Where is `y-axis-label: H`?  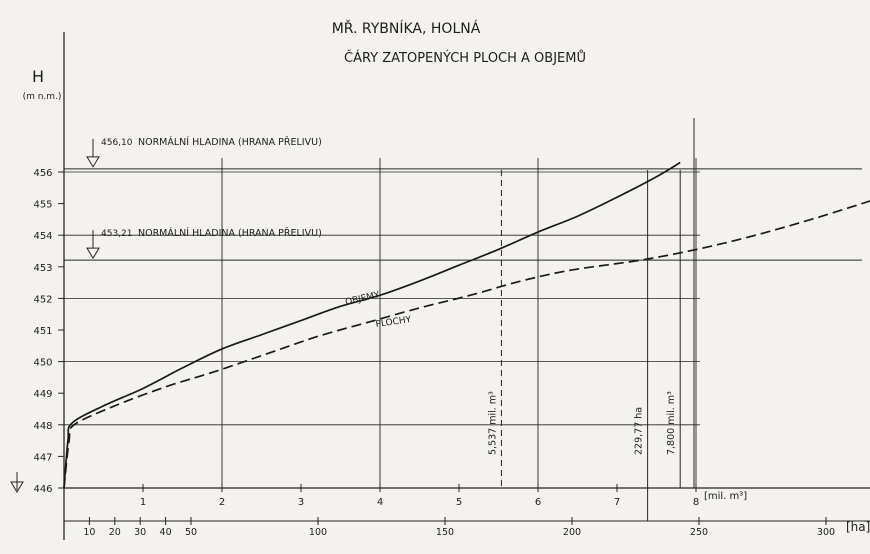 y-axis-label: H is located at coordinates (38, 76).